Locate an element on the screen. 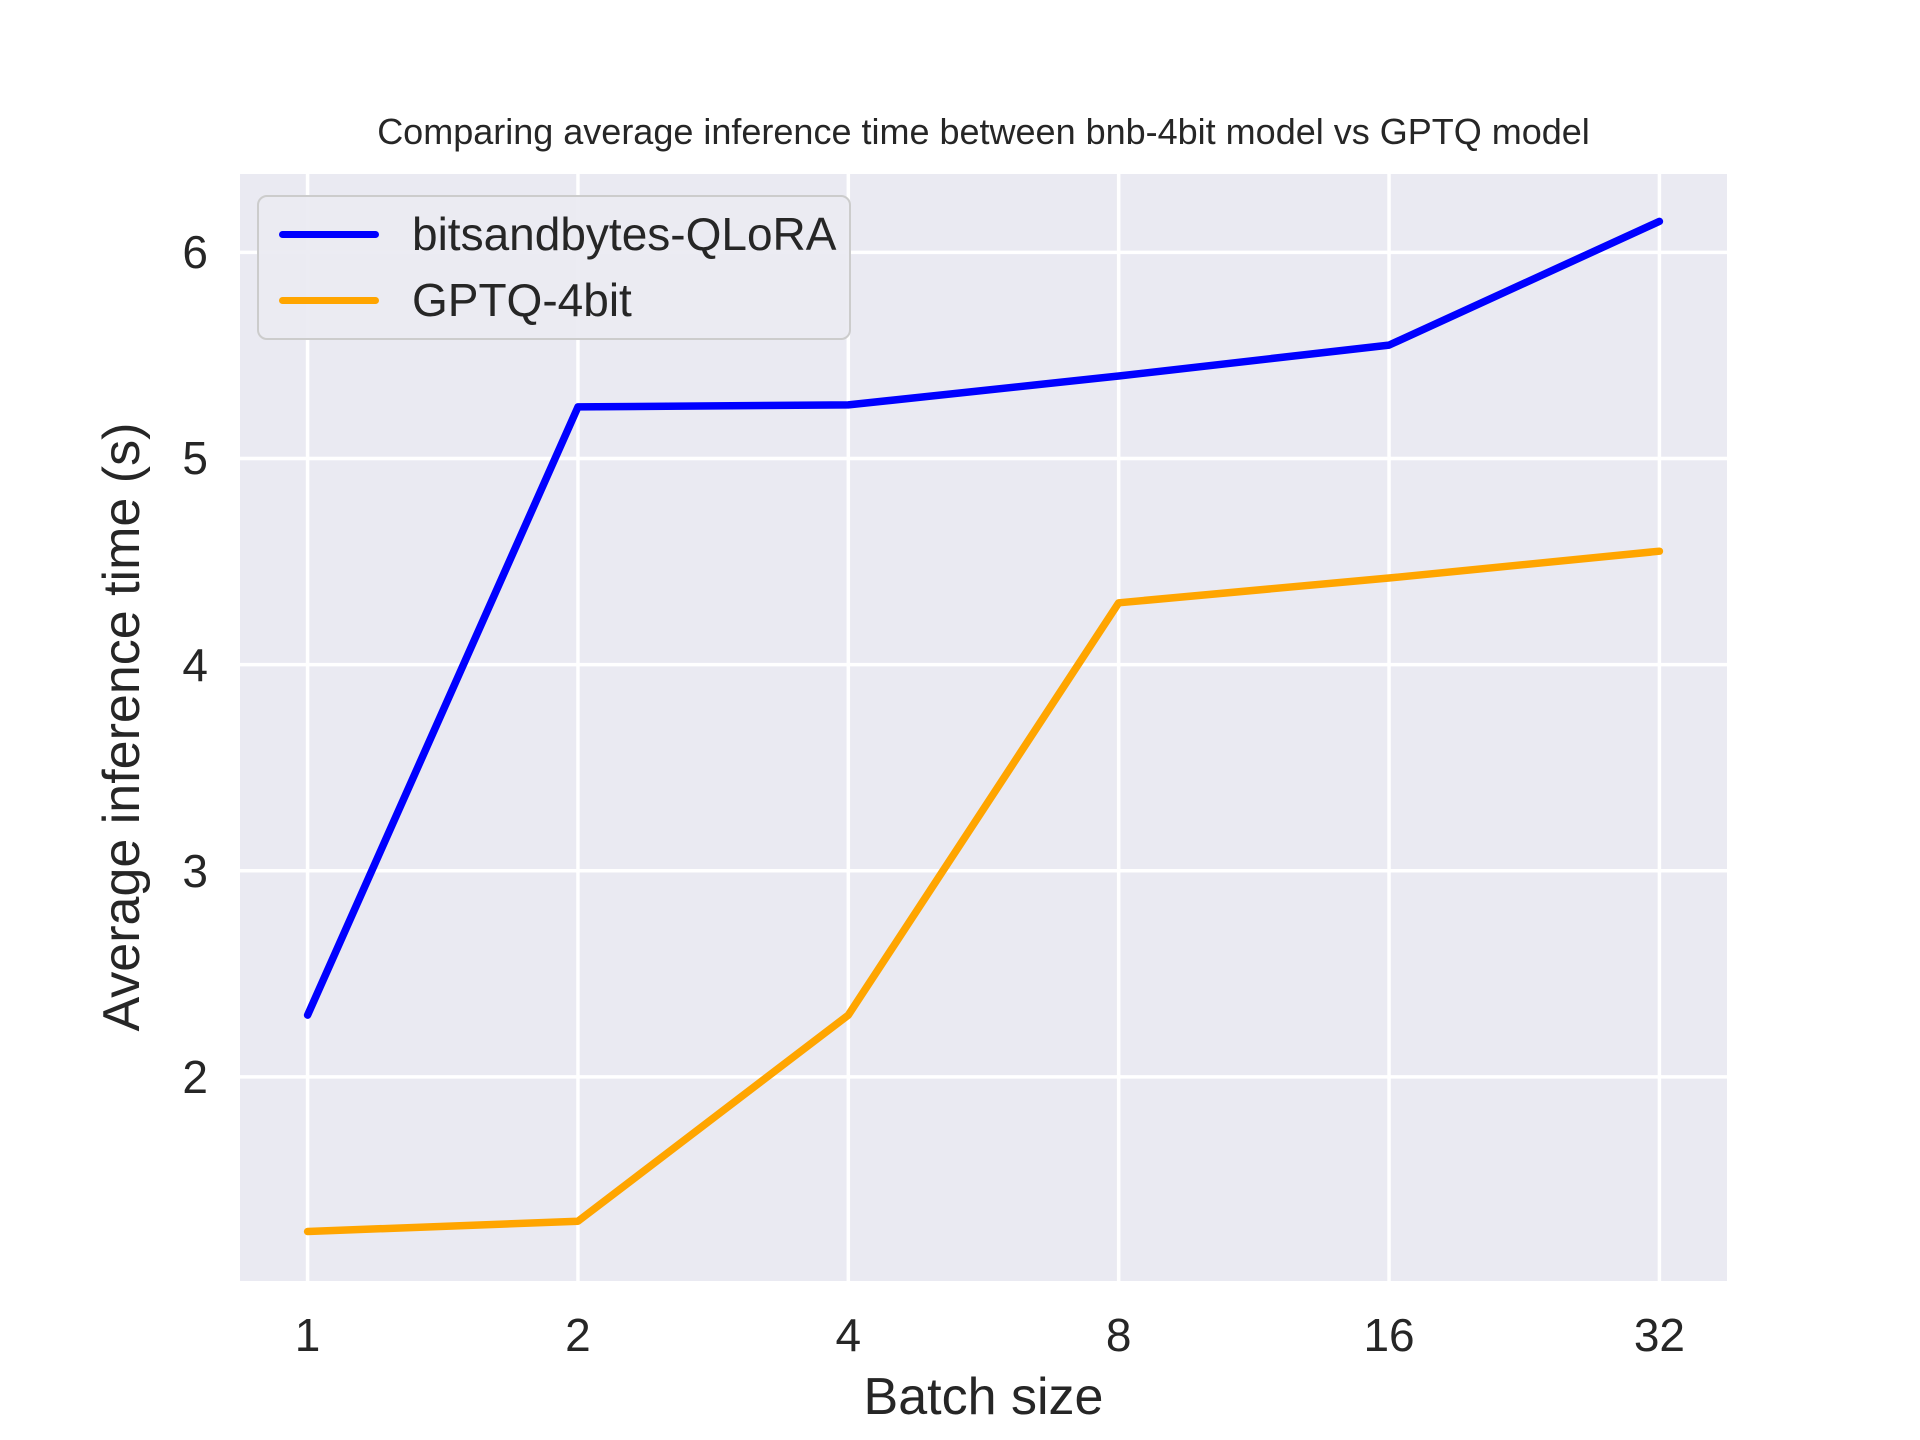  y-tick-label: 5 is located at coordinates (195, 458).